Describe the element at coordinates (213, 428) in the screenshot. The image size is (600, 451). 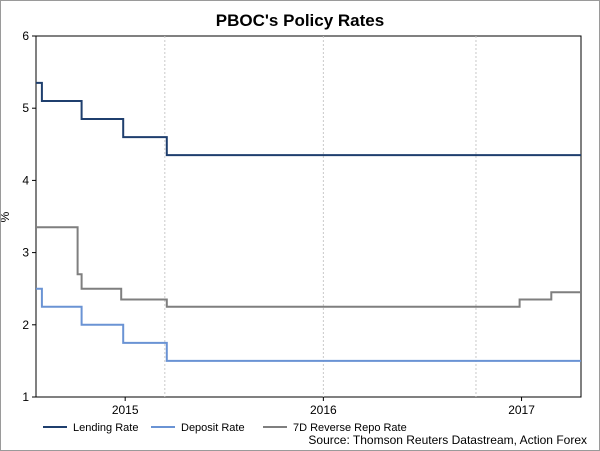
I see `legend-label-deposit-rate: Deposit Rate` at that location.